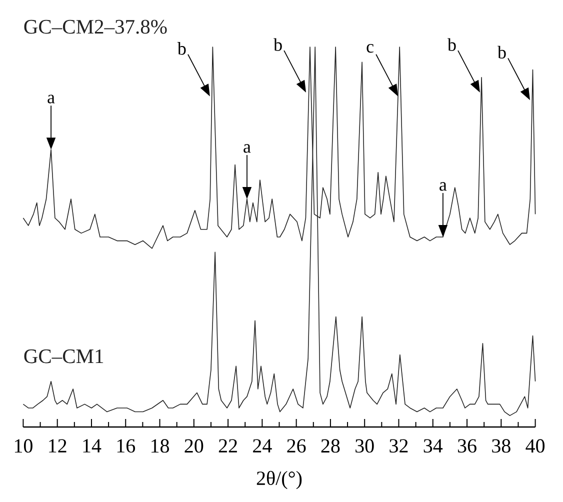  I want to click on x-tick-label: 20, so click(194, 446).